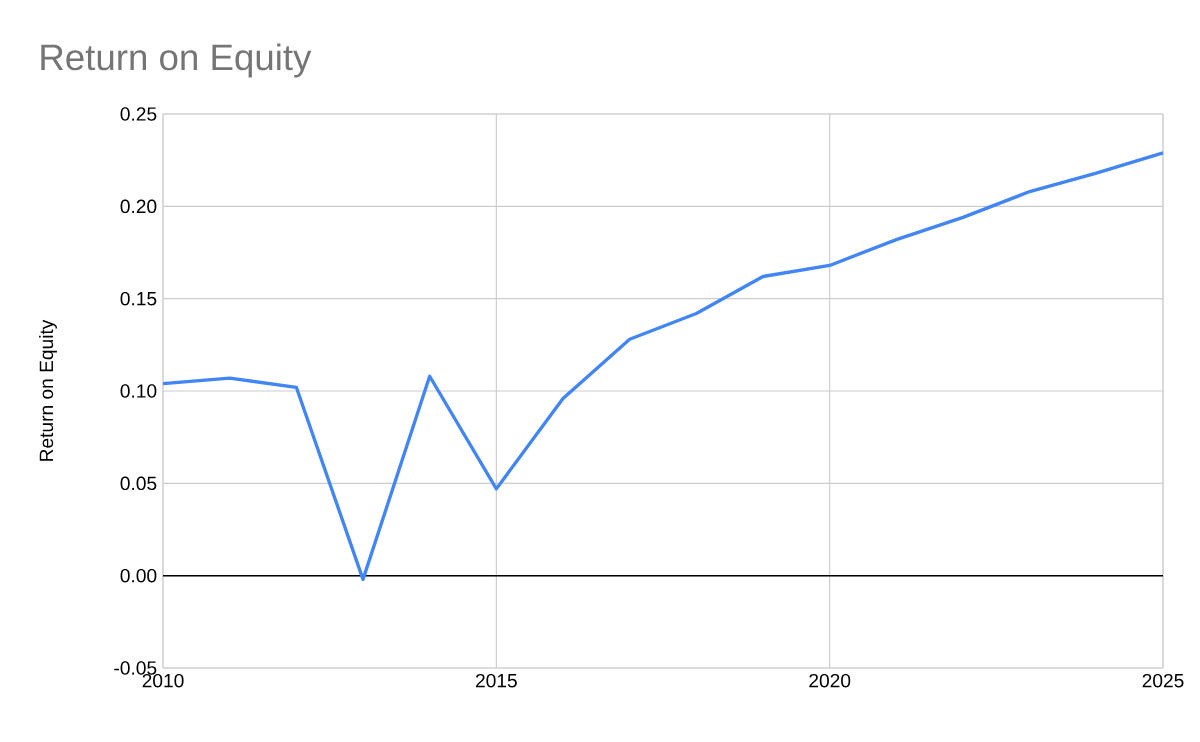 The width and height of the screenshot is (1200, 742). I want to click on y-axis-title: Return on Equity, so click(48, 390).